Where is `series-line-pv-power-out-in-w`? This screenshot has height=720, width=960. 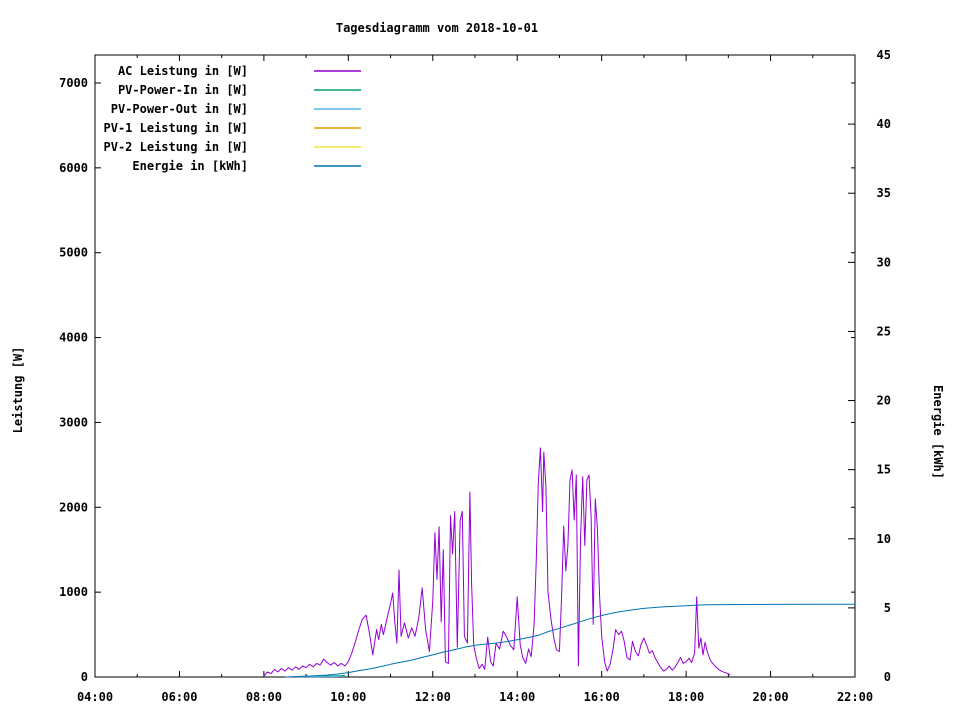 series-line-pv-power-out-in-w is located at coordinates (320, 676).